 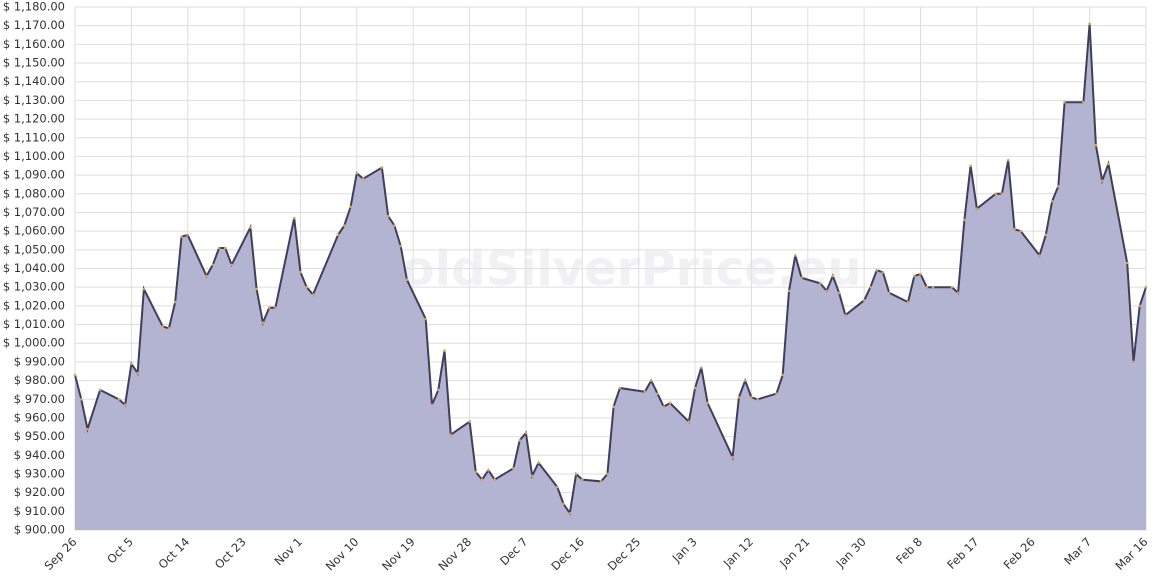 What do you see at coordinates (39, 530) in the screenshot?
I see `y-tick-label: $ 900.00` at bounding box center [39, 530].